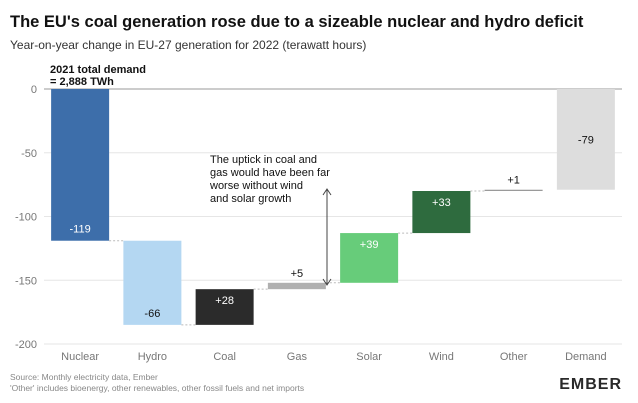 The image size is (638, 403). What do you see at coordinates (29, 154) in the screenshot?
I see `y-tick-label: -50` at bounding box center [29, 154].